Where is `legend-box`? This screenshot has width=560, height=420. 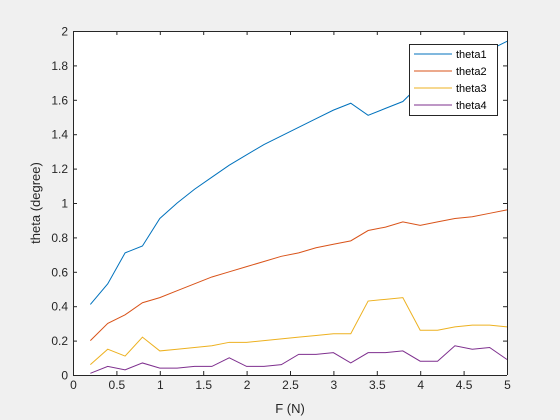
legend-box is located at coordinates (453, 80).